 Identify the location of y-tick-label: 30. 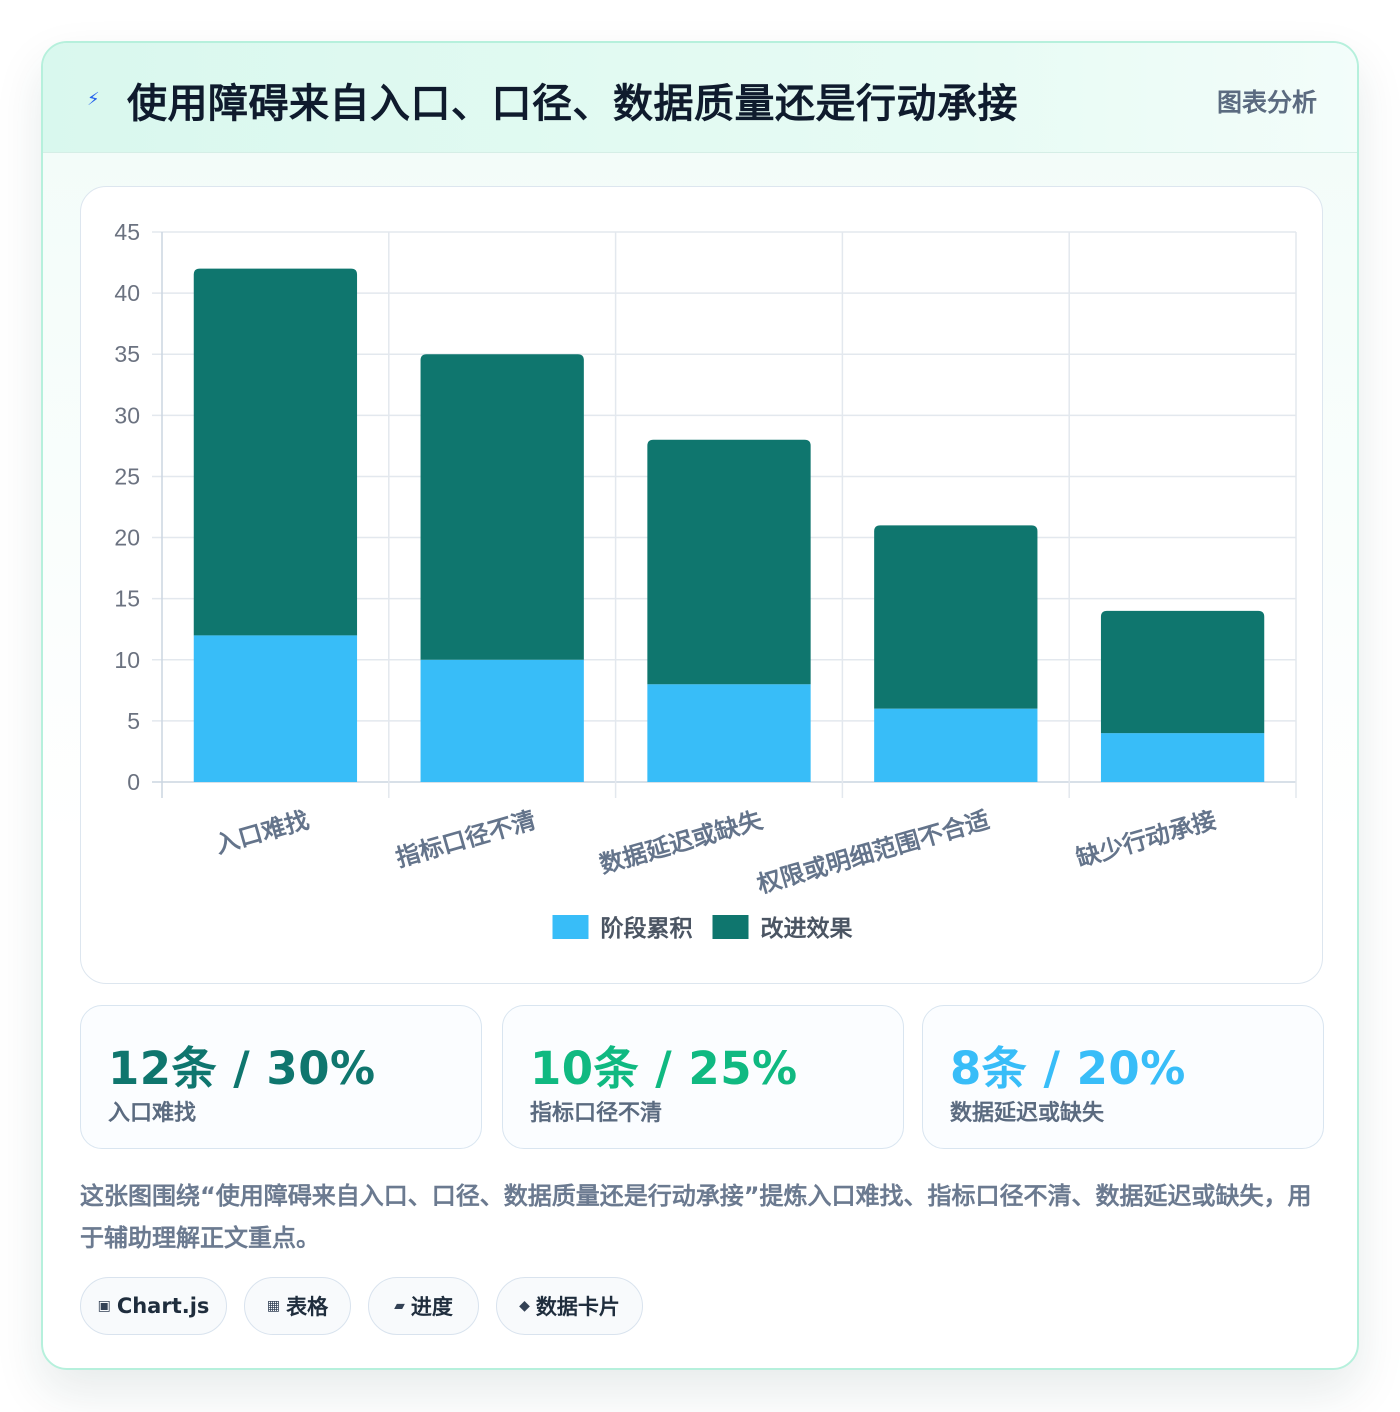
(127, 415).